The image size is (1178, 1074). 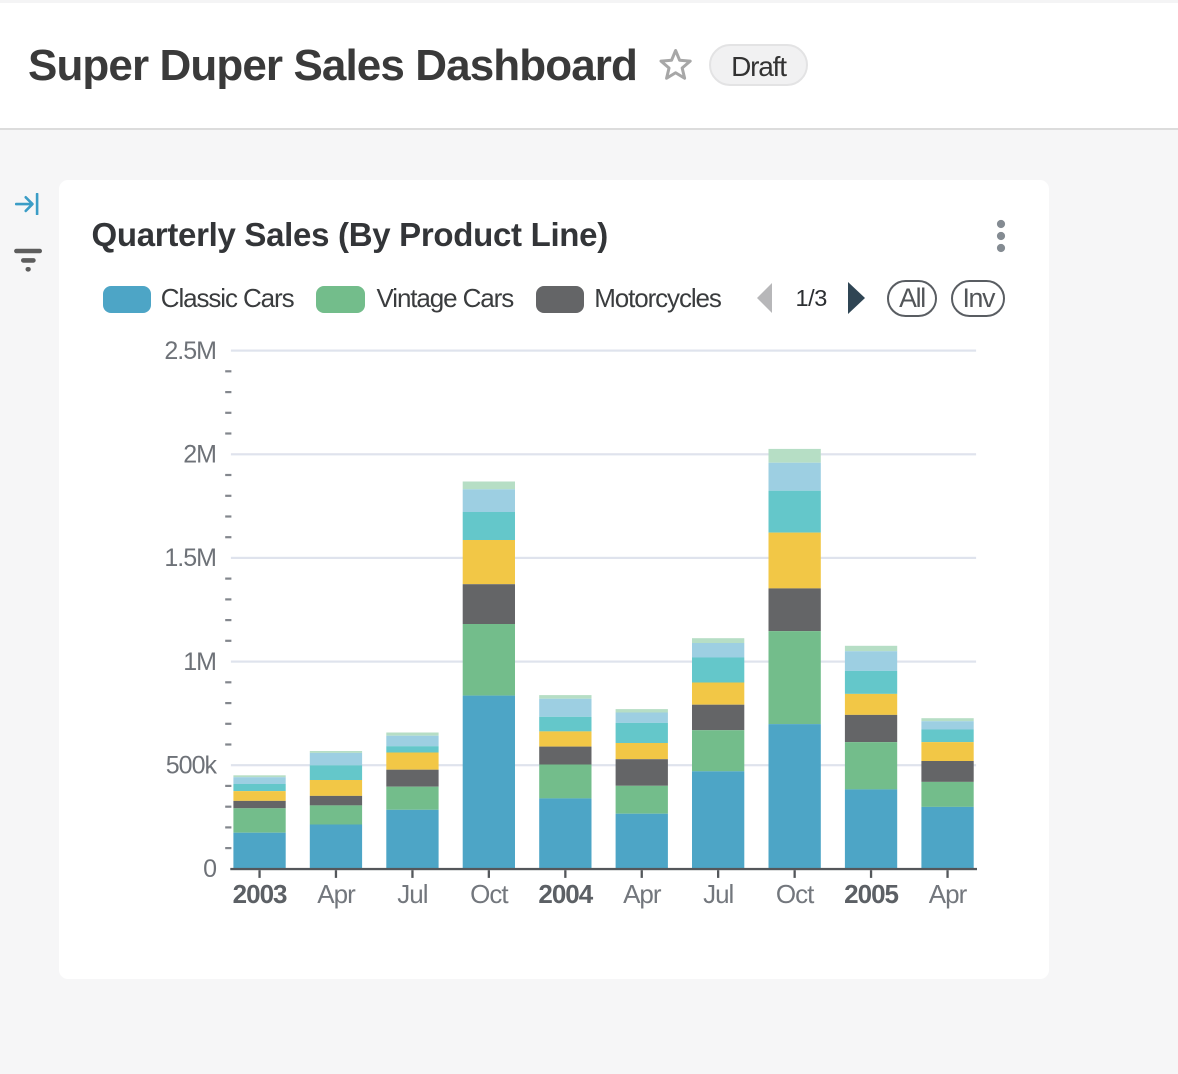 What do you see at coordinates (190, 558) in the screenshot?
I see `svg-text: 1.5M` at bounding box center [190, 558].